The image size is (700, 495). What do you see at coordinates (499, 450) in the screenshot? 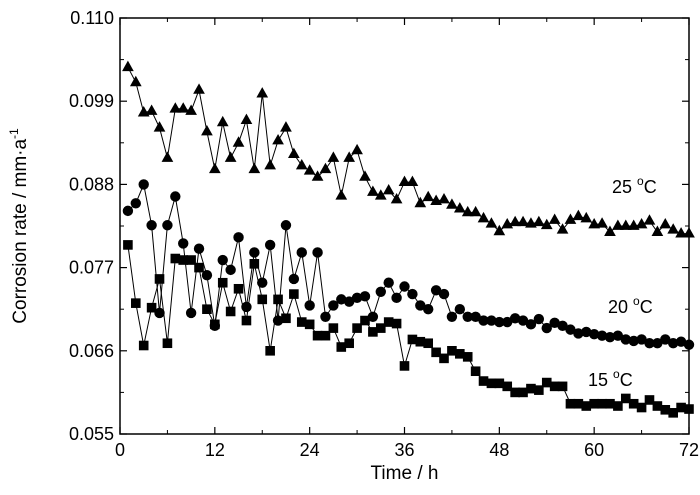
I see `x-tick-label: 48` at bounding box center [499, 450].